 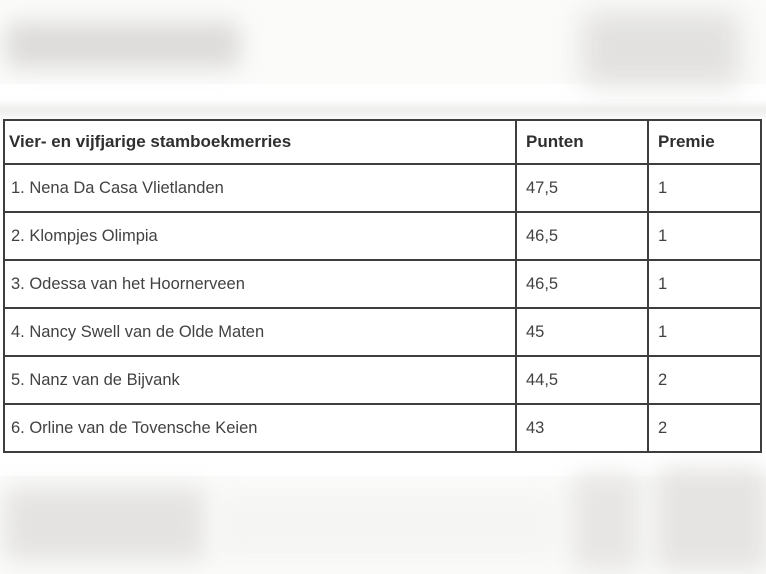 I want to click on mare-name-cell: 1. Nena Da Casa Vlietlanden, so click(x=260, y=188).